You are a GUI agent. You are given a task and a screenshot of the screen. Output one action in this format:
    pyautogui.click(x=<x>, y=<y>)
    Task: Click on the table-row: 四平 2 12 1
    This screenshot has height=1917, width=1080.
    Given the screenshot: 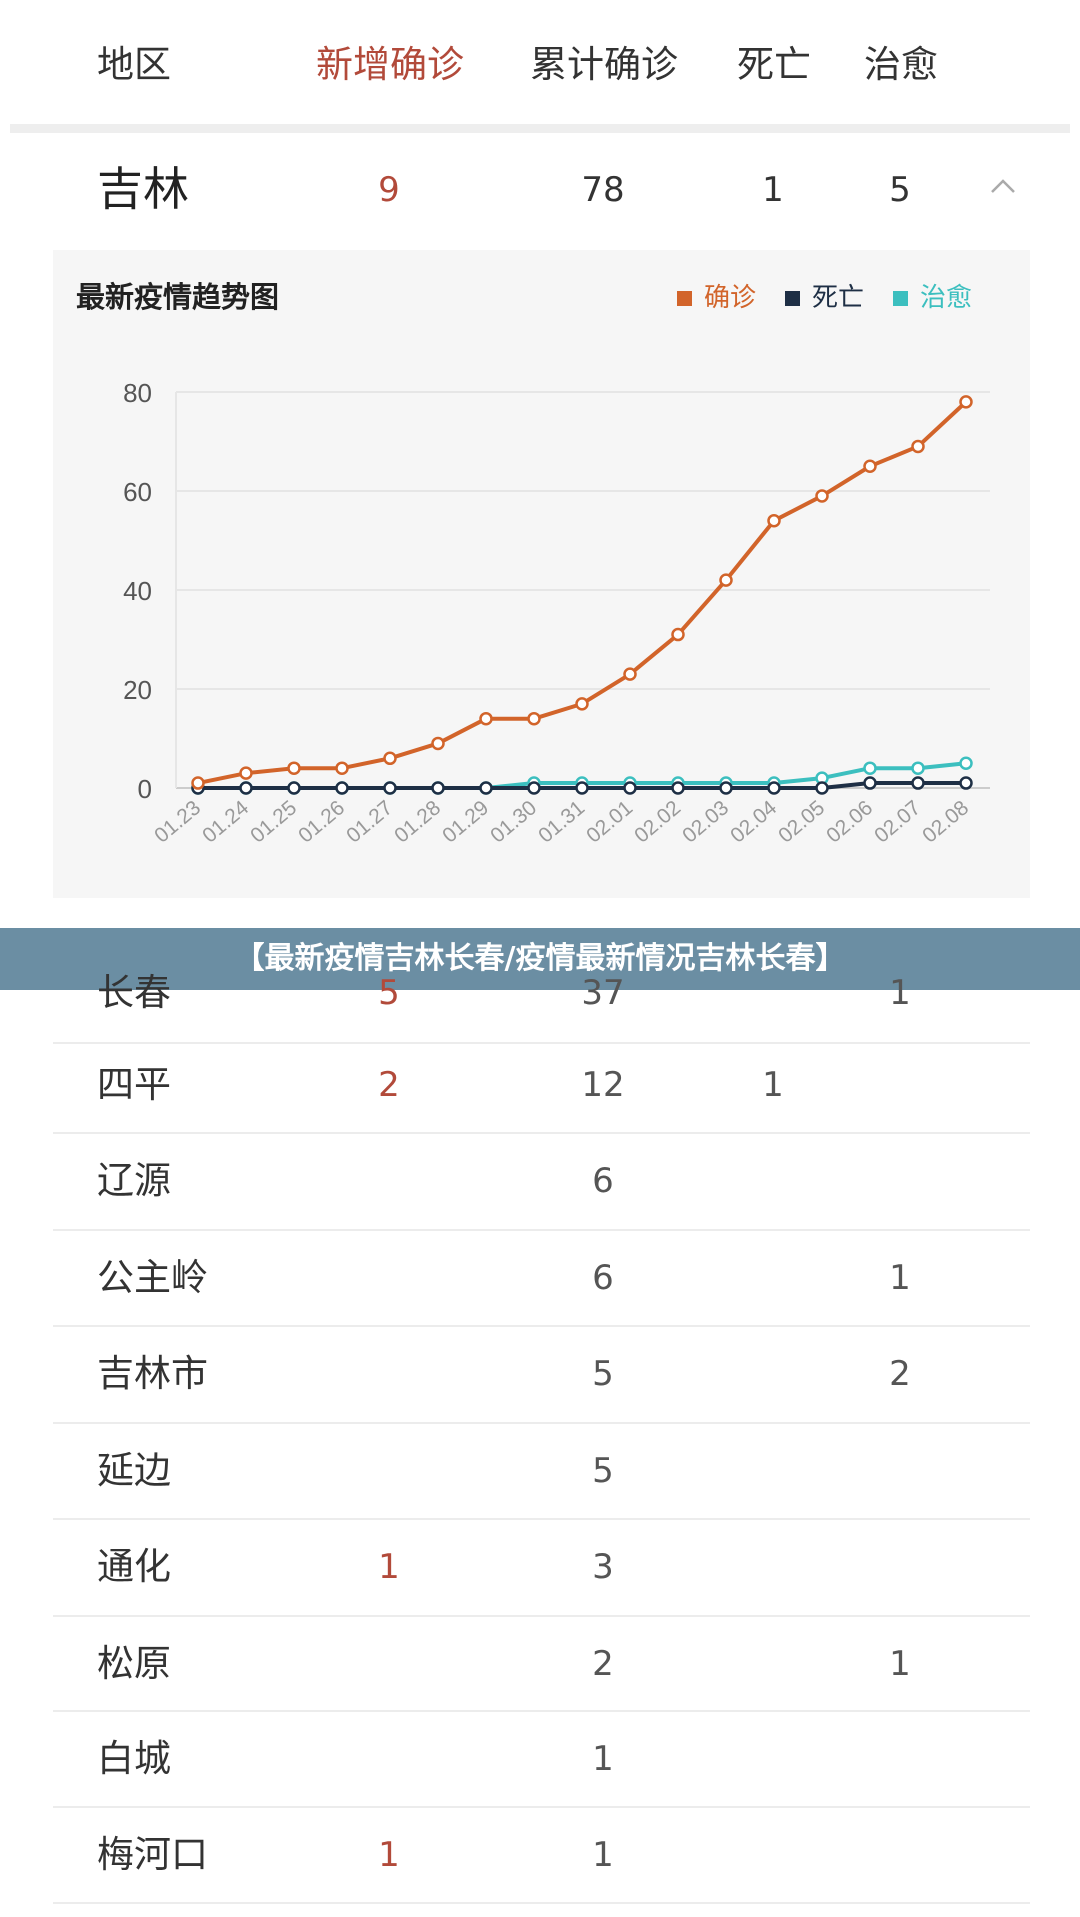 What is the action you would take?
    pyautogui.click(x=540, y=1086)
    